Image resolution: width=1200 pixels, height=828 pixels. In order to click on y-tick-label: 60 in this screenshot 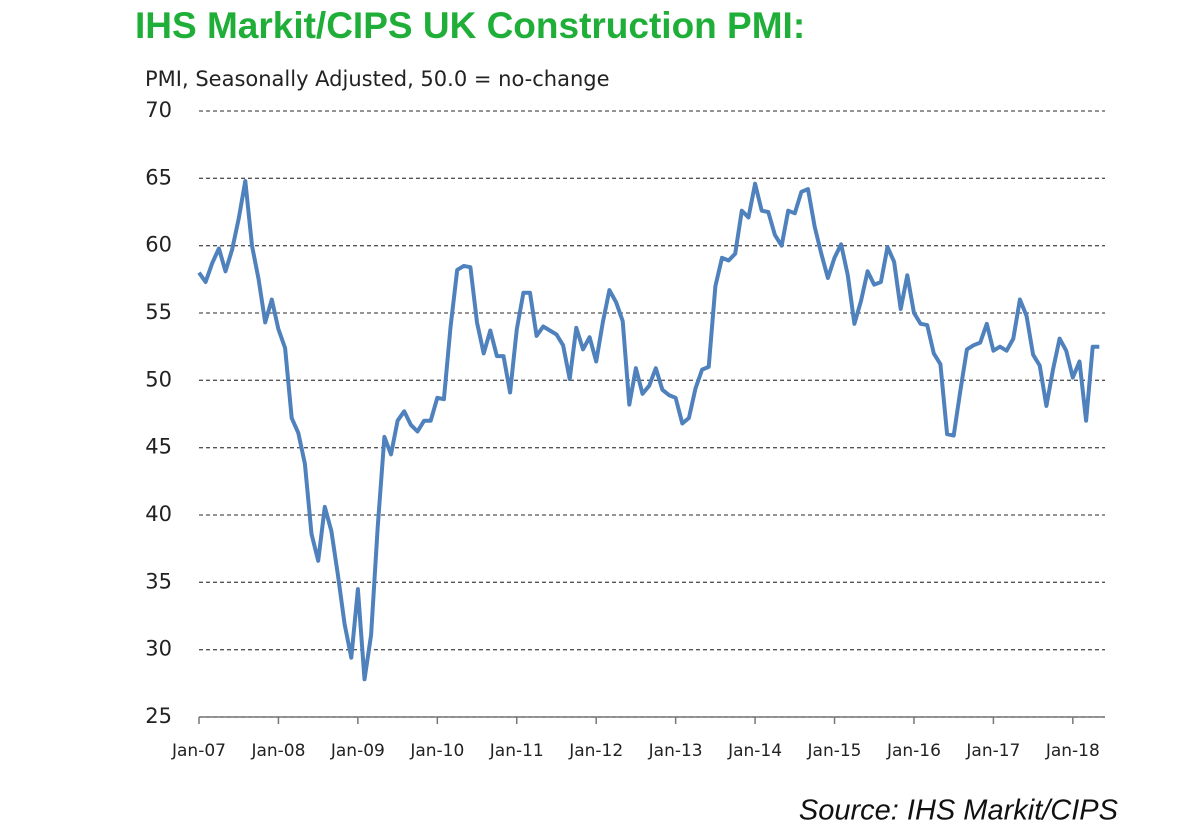, I will do `click(158, 245)`.